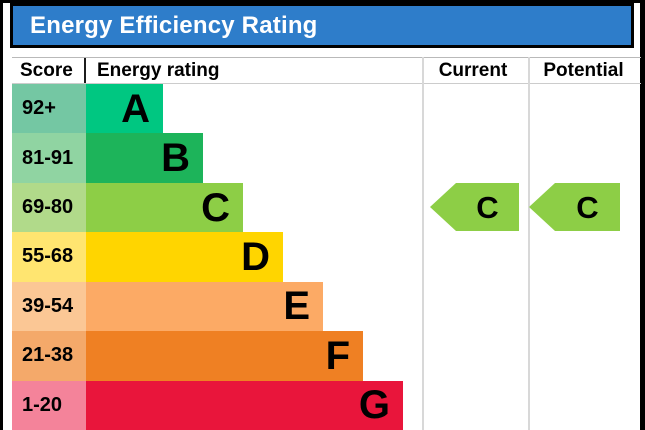  I want to click on band-letter: A, so click(135, 108).